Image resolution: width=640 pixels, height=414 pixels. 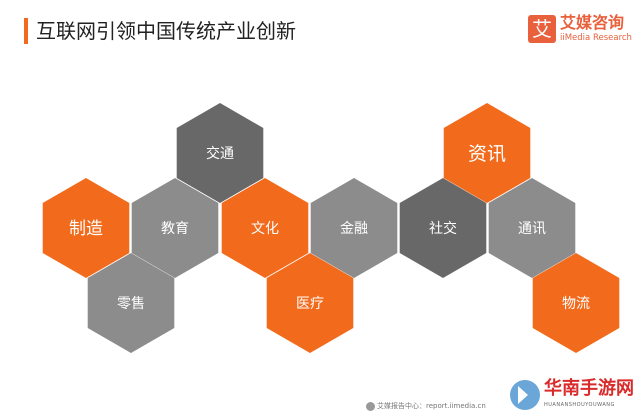 I want to click on hex-label: 交通, so click(x=220, y=153).